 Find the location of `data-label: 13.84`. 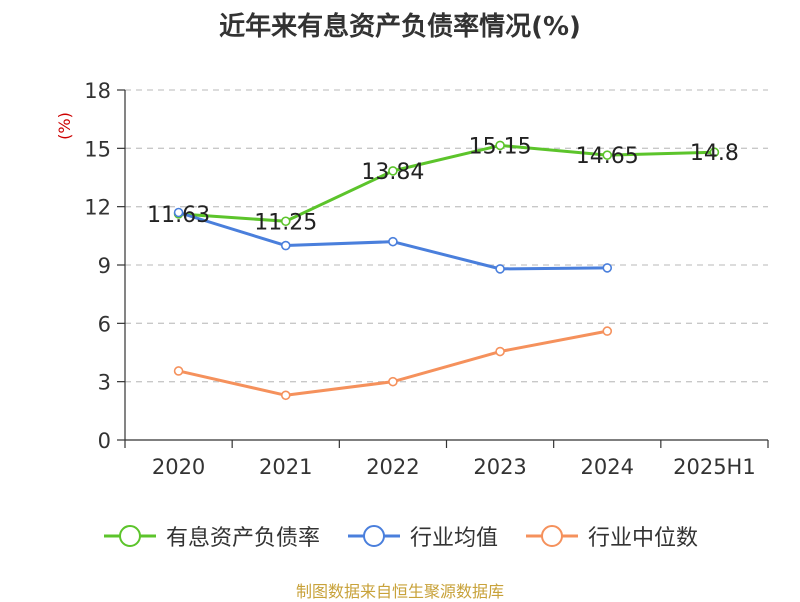

data-label: 13.84 is located at coordinates (392, 172).